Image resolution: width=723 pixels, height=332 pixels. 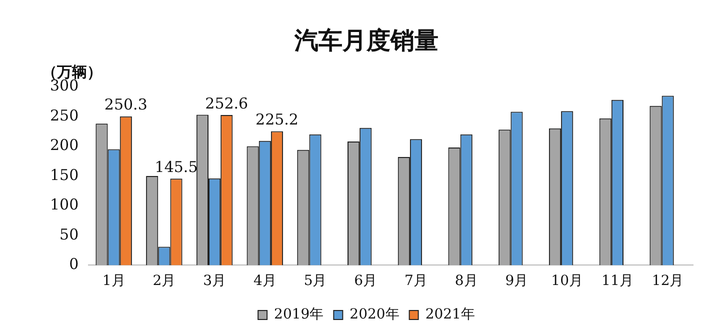 What do you see at coordinates (126, 105) in the screenshot?
I see `data-label: 250.3` at bounding box center [126, 105].